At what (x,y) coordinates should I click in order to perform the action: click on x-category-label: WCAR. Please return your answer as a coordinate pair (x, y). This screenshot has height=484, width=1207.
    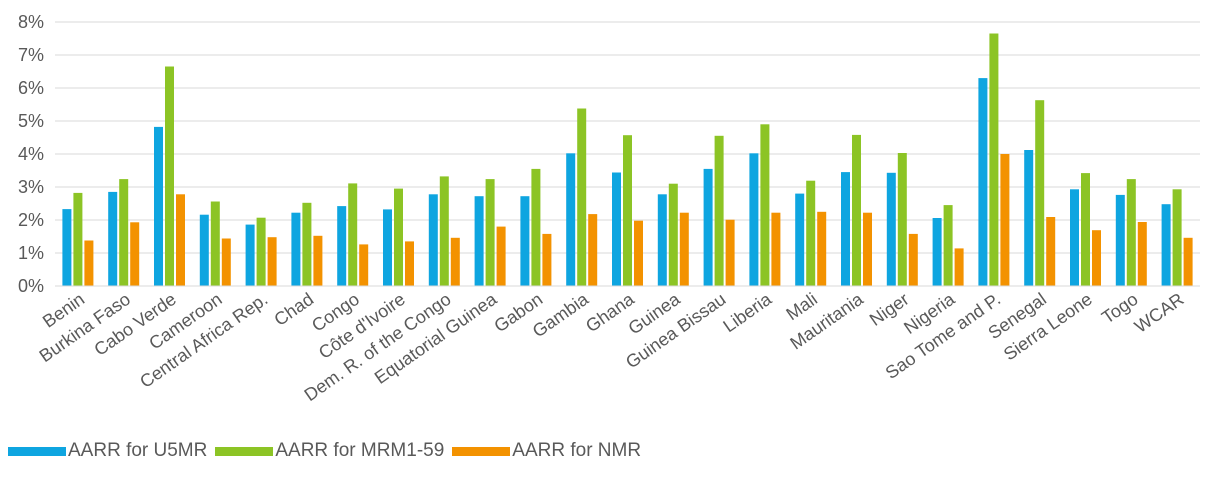
    Looking at the image, I should click on (1159, 313).